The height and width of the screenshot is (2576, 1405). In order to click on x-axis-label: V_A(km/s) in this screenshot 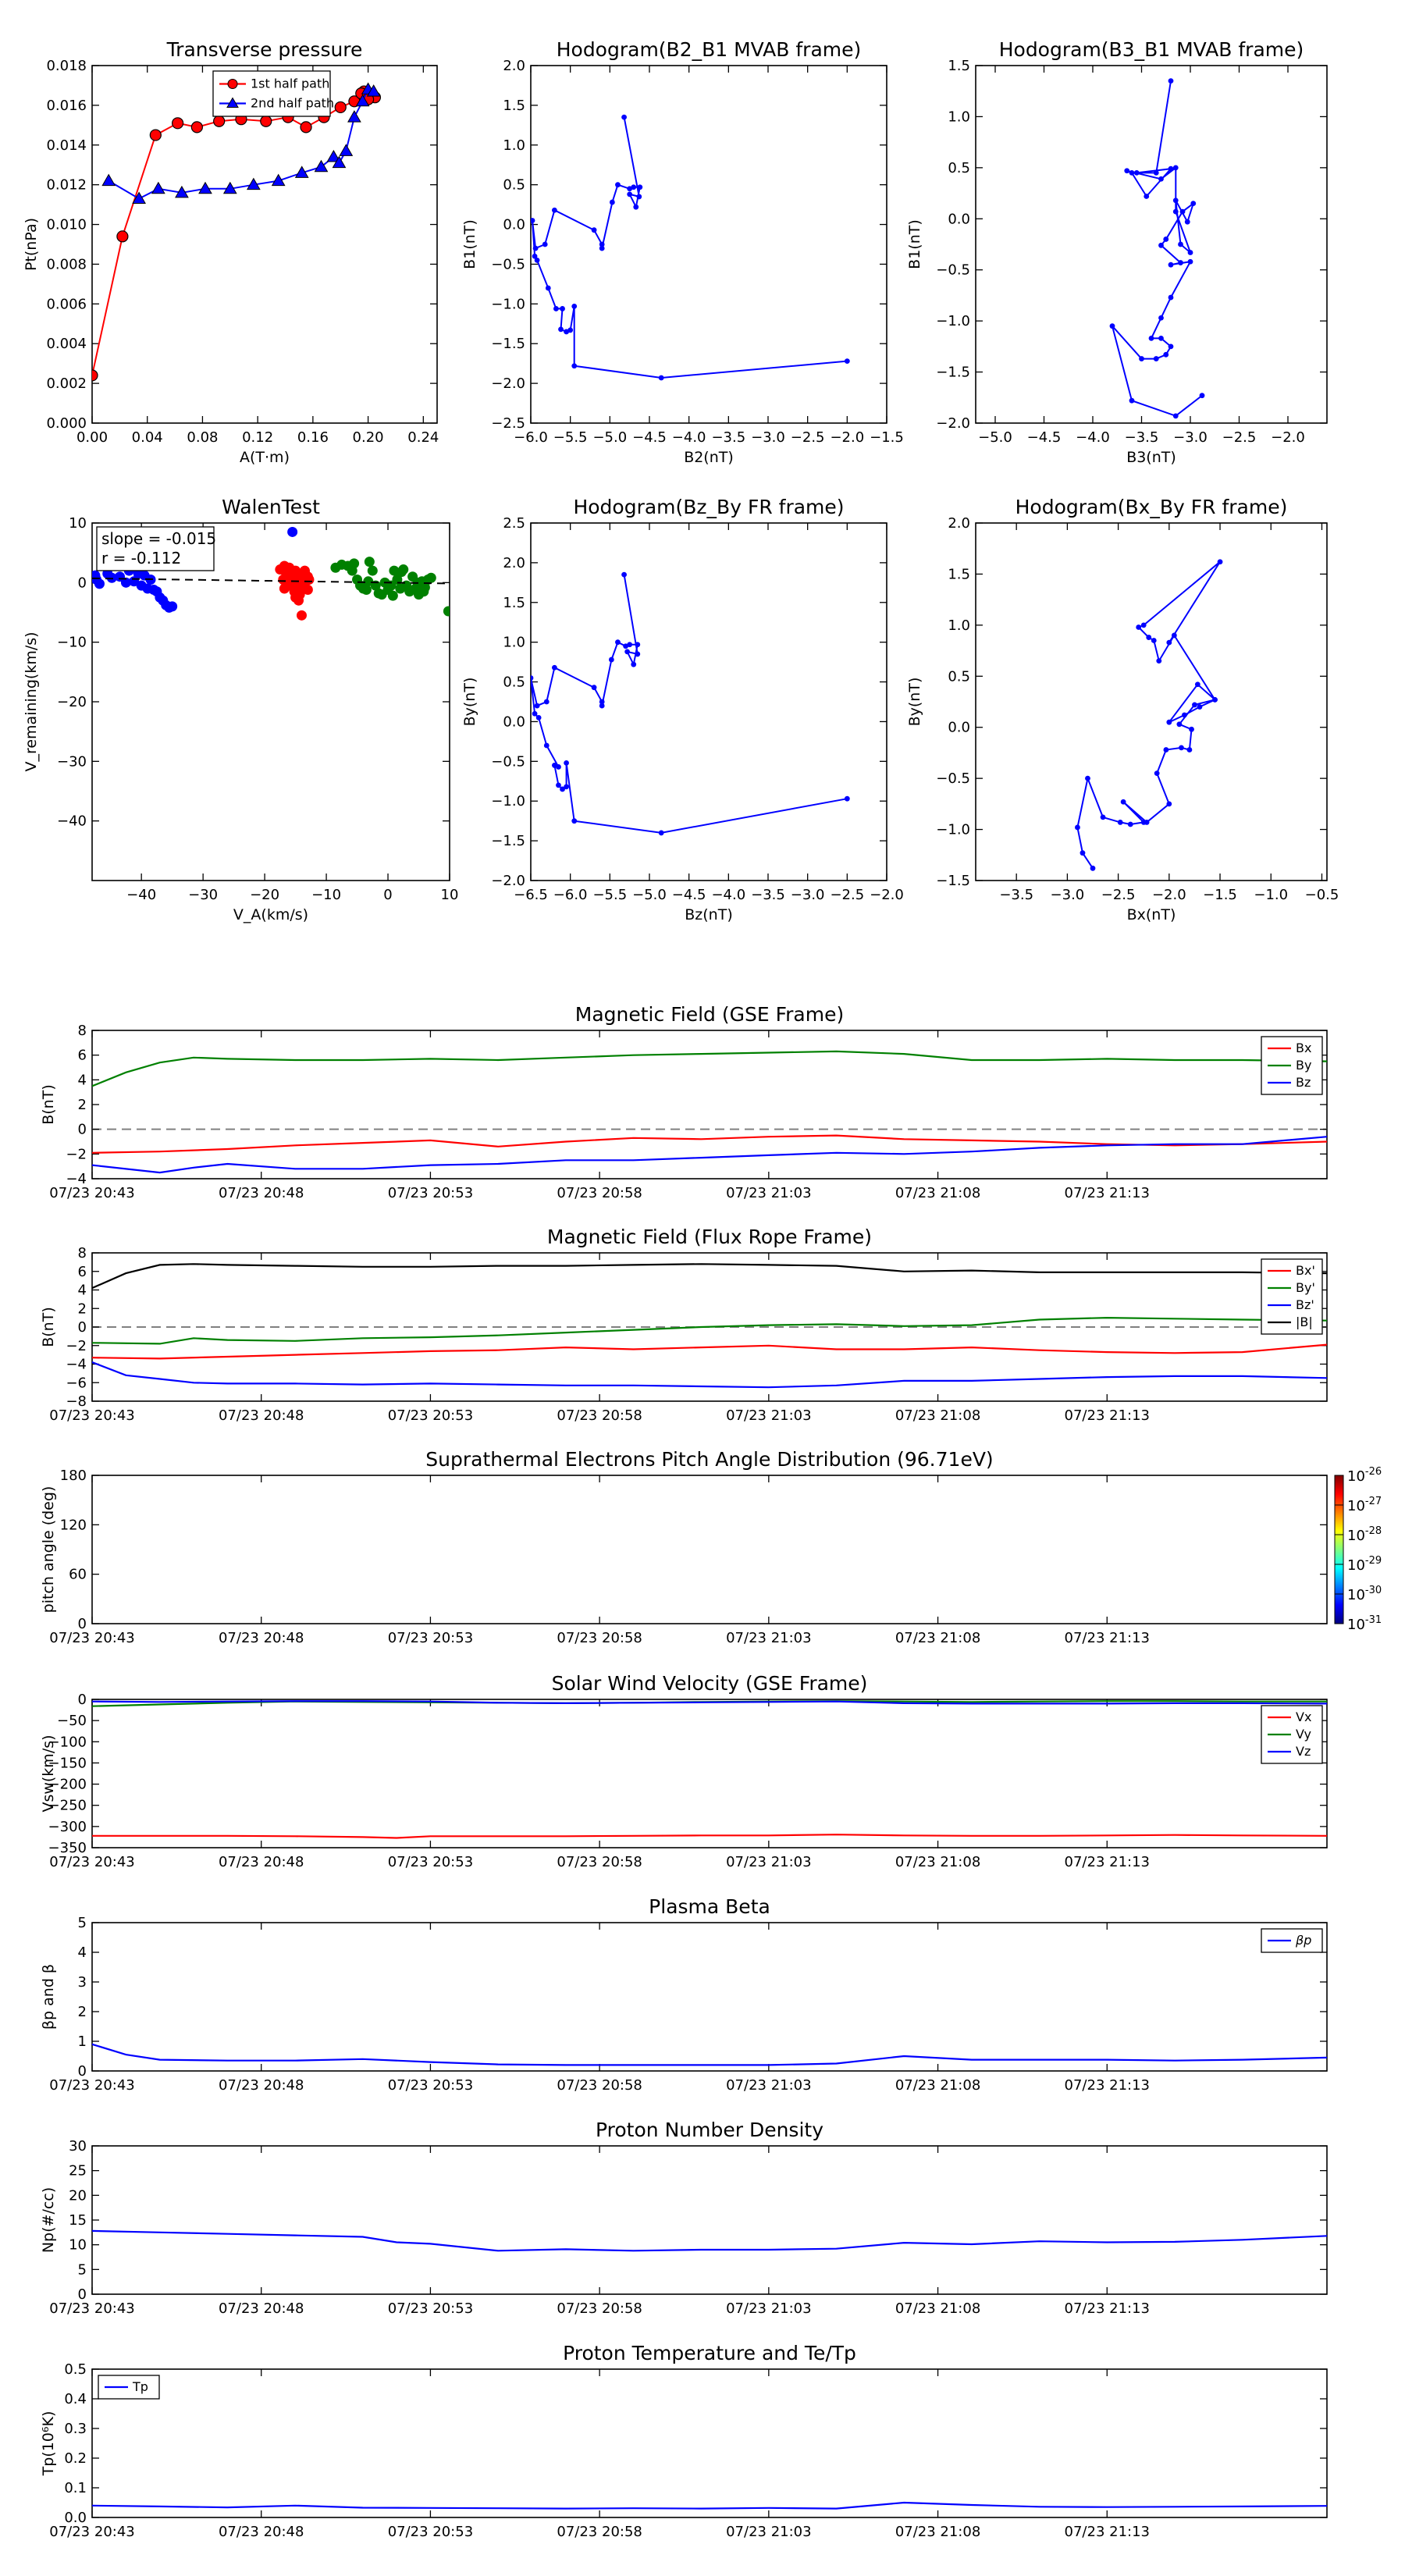, I will do `click(270, 914)`.